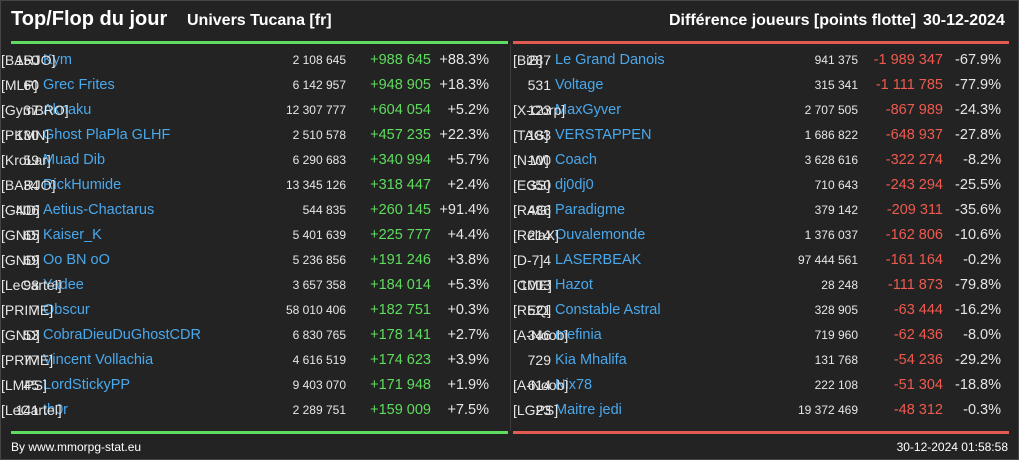  I want to click on alliance-tag-link: [KroLar], so click(26, 160).